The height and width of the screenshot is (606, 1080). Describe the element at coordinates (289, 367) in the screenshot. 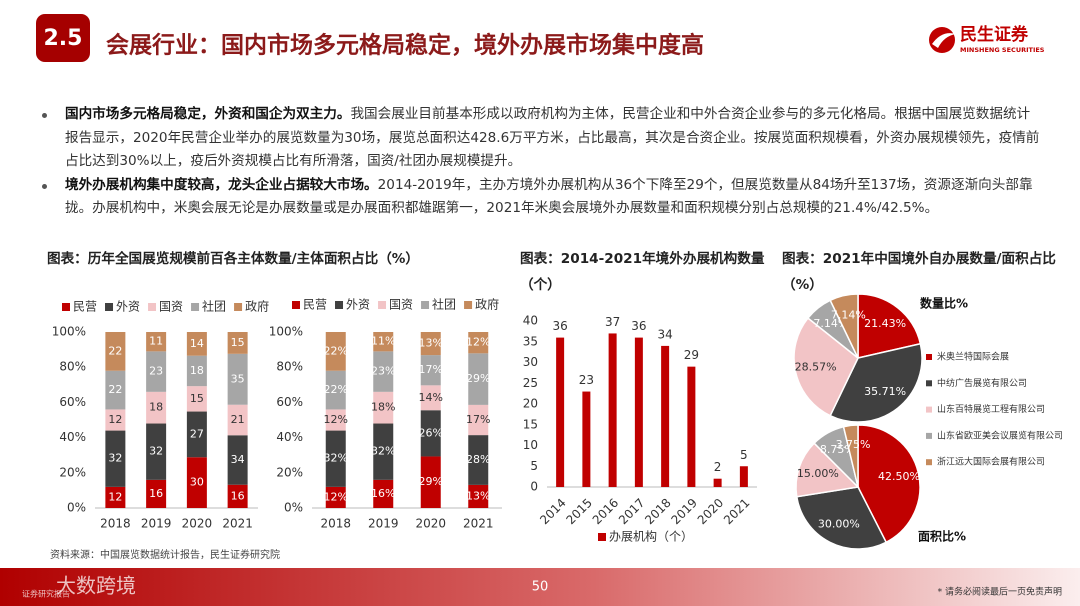

I see `y-tick-label: 80%` at that location.